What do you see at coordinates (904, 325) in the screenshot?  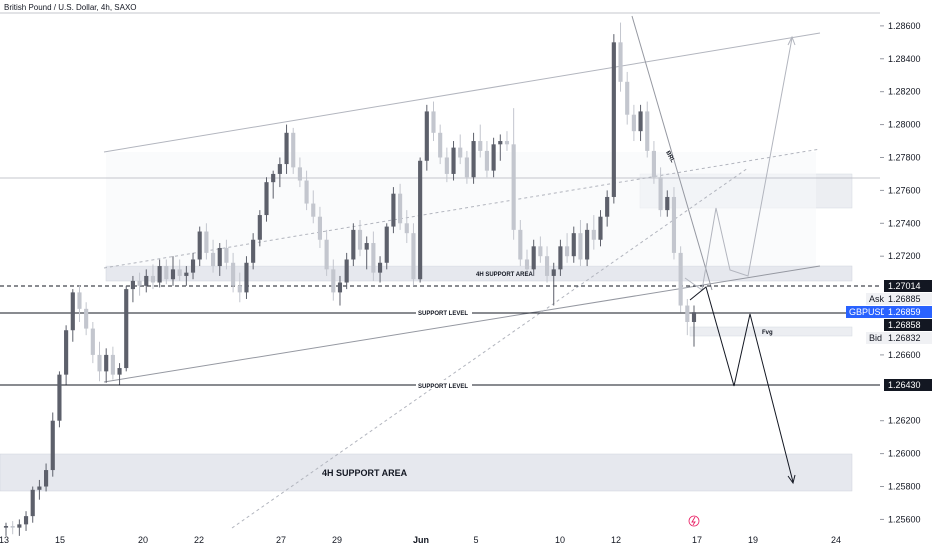 I see `current-tag: 1.26858` at bounding box center [904, 325].